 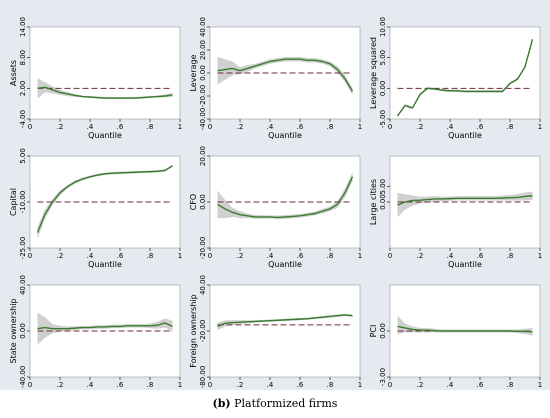 I want to click on panel-assets-ytick-label: 2.00, so click(x=23, y=89).